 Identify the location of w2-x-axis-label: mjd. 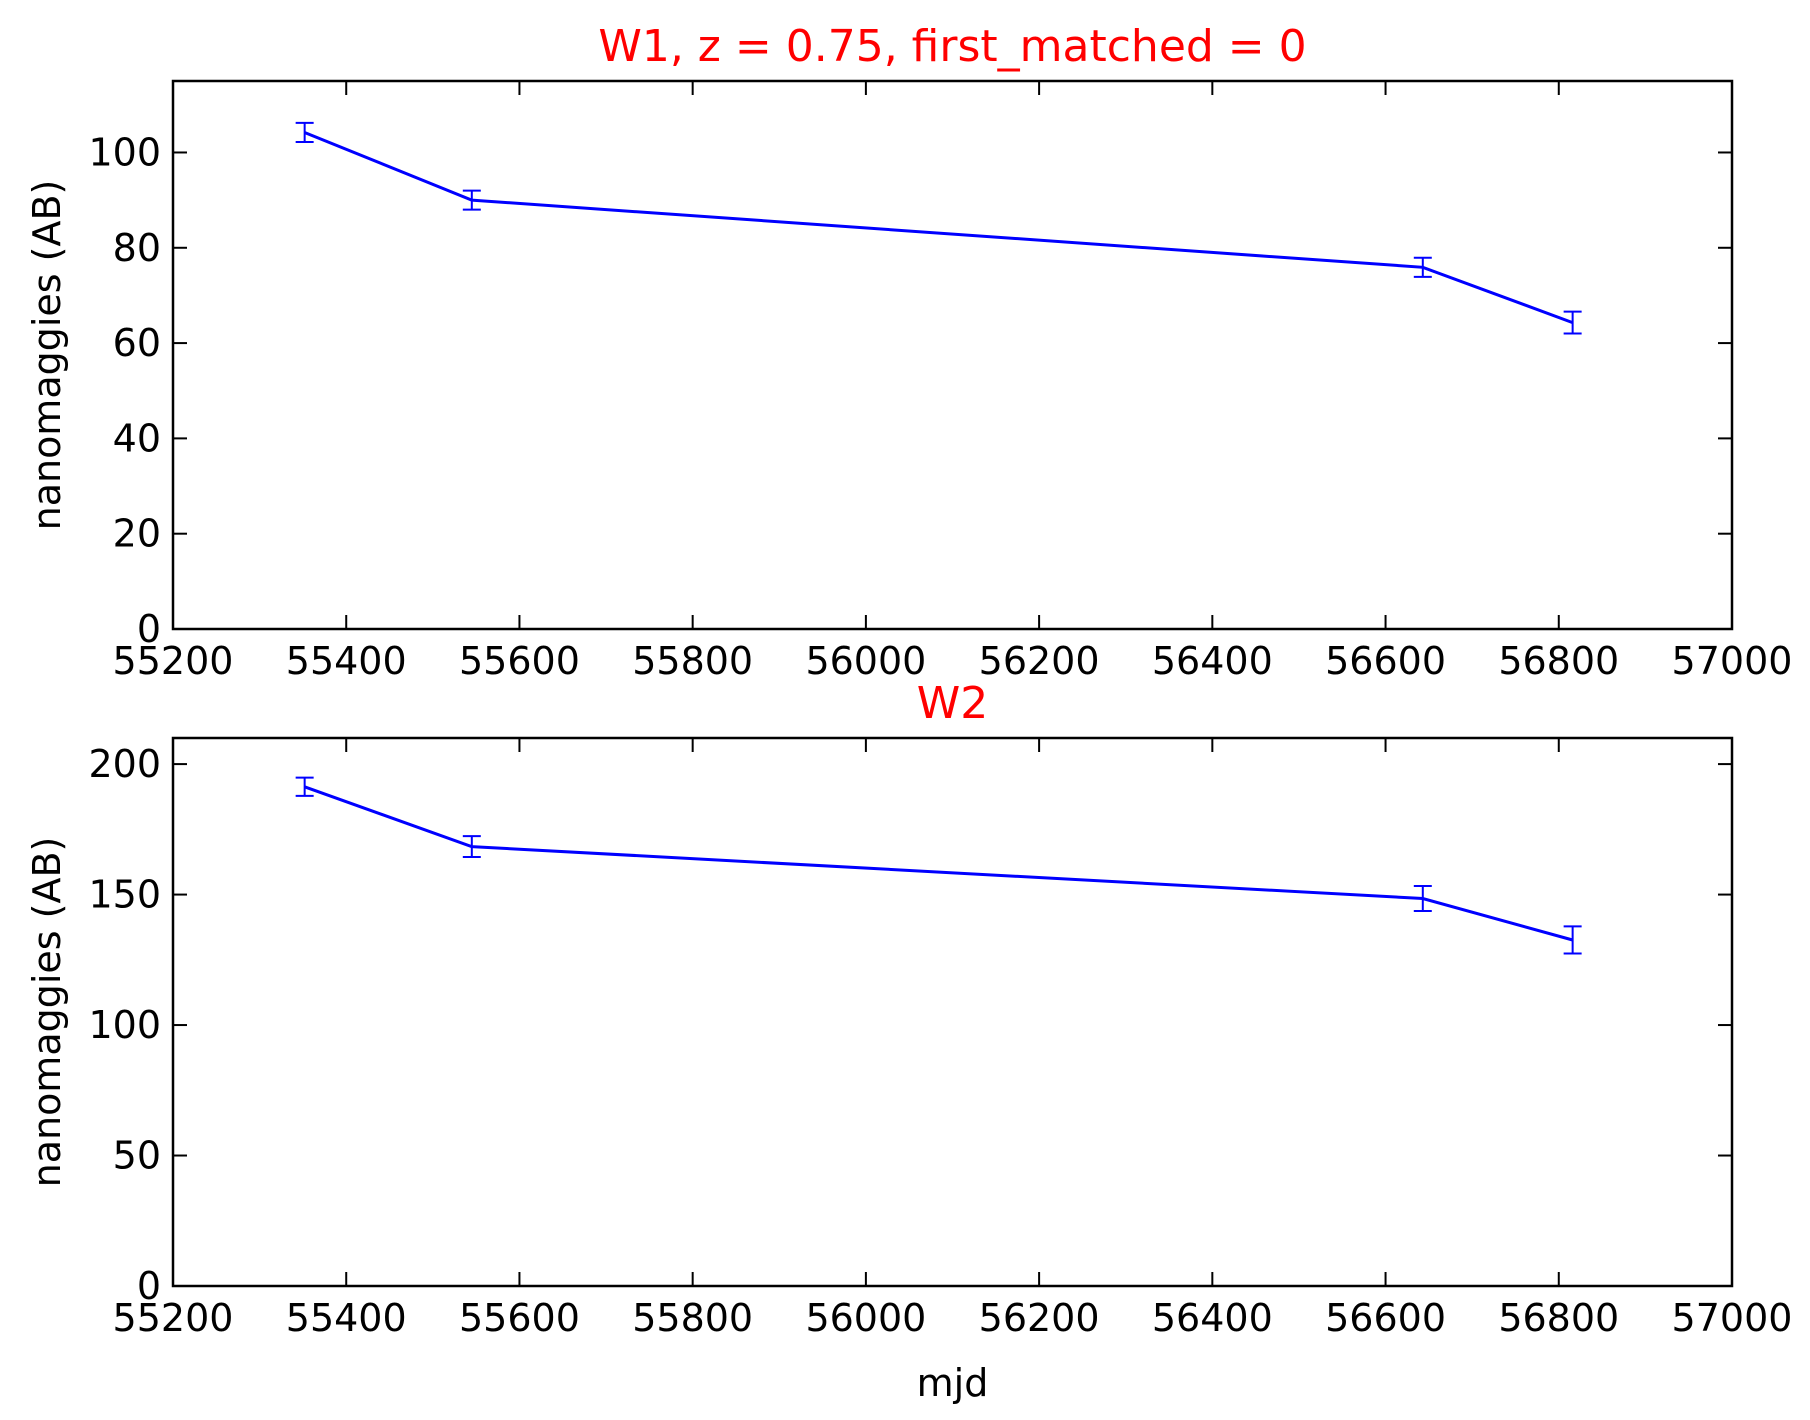
(953, 1383).